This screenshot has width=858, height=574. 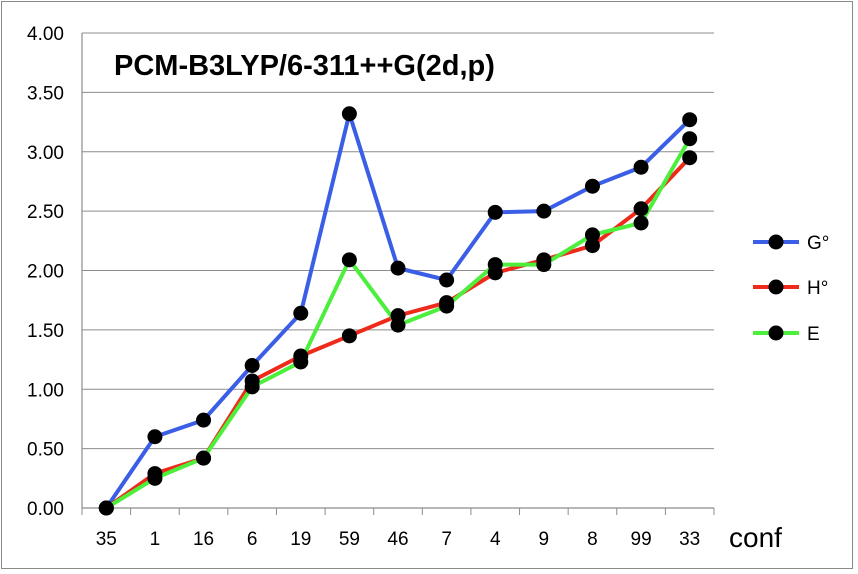 What do you see at coordinates (155, 539) in the screenshot?
I see `x-tick-label: 1` at bounding box center [155, 539].